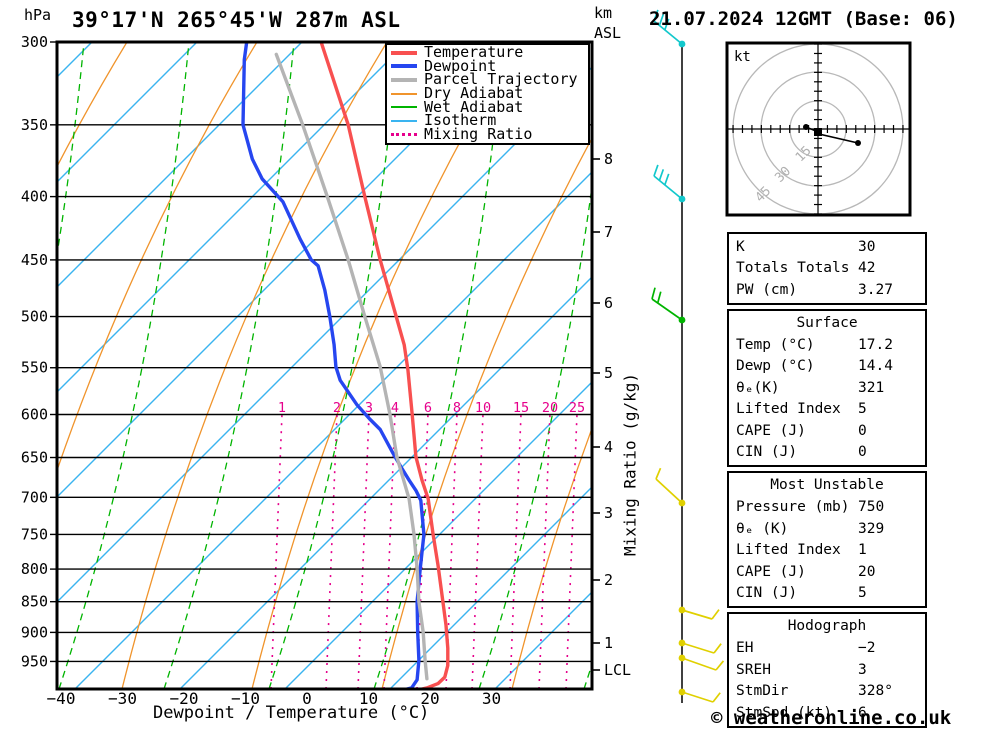 The height and width of the screenshot is (733, 1000). I want to click on table-row-value: 42, so click(867, 268).